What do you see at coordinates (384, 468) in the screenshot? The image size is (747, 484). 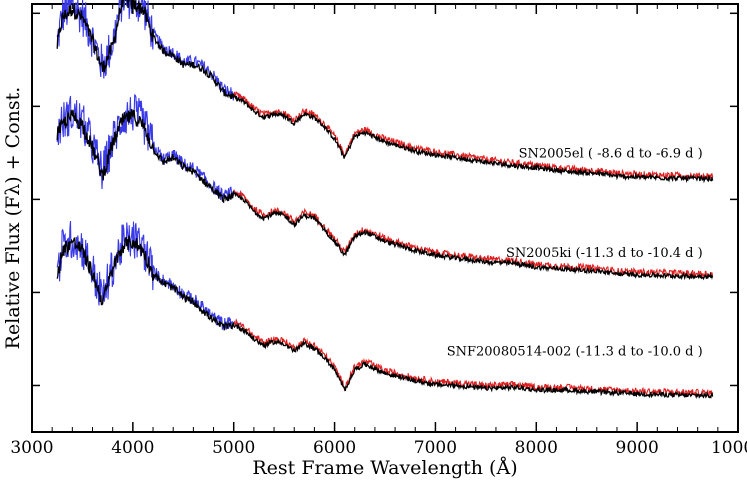 I see `x-axis-title: Rest Frame Wavelength (Å)` at bounding box center [384, 468].